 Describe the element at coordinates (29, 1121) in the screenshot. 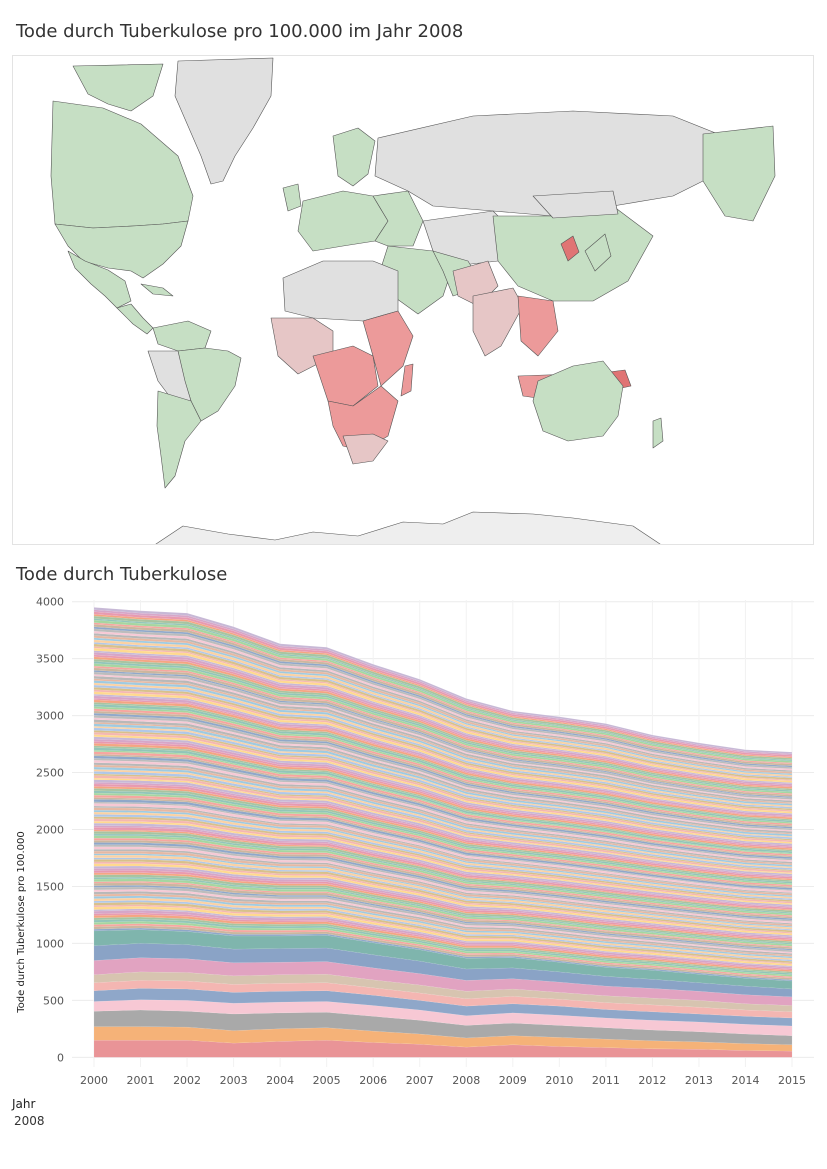

I see `year-filter-value: 2008` at that location.